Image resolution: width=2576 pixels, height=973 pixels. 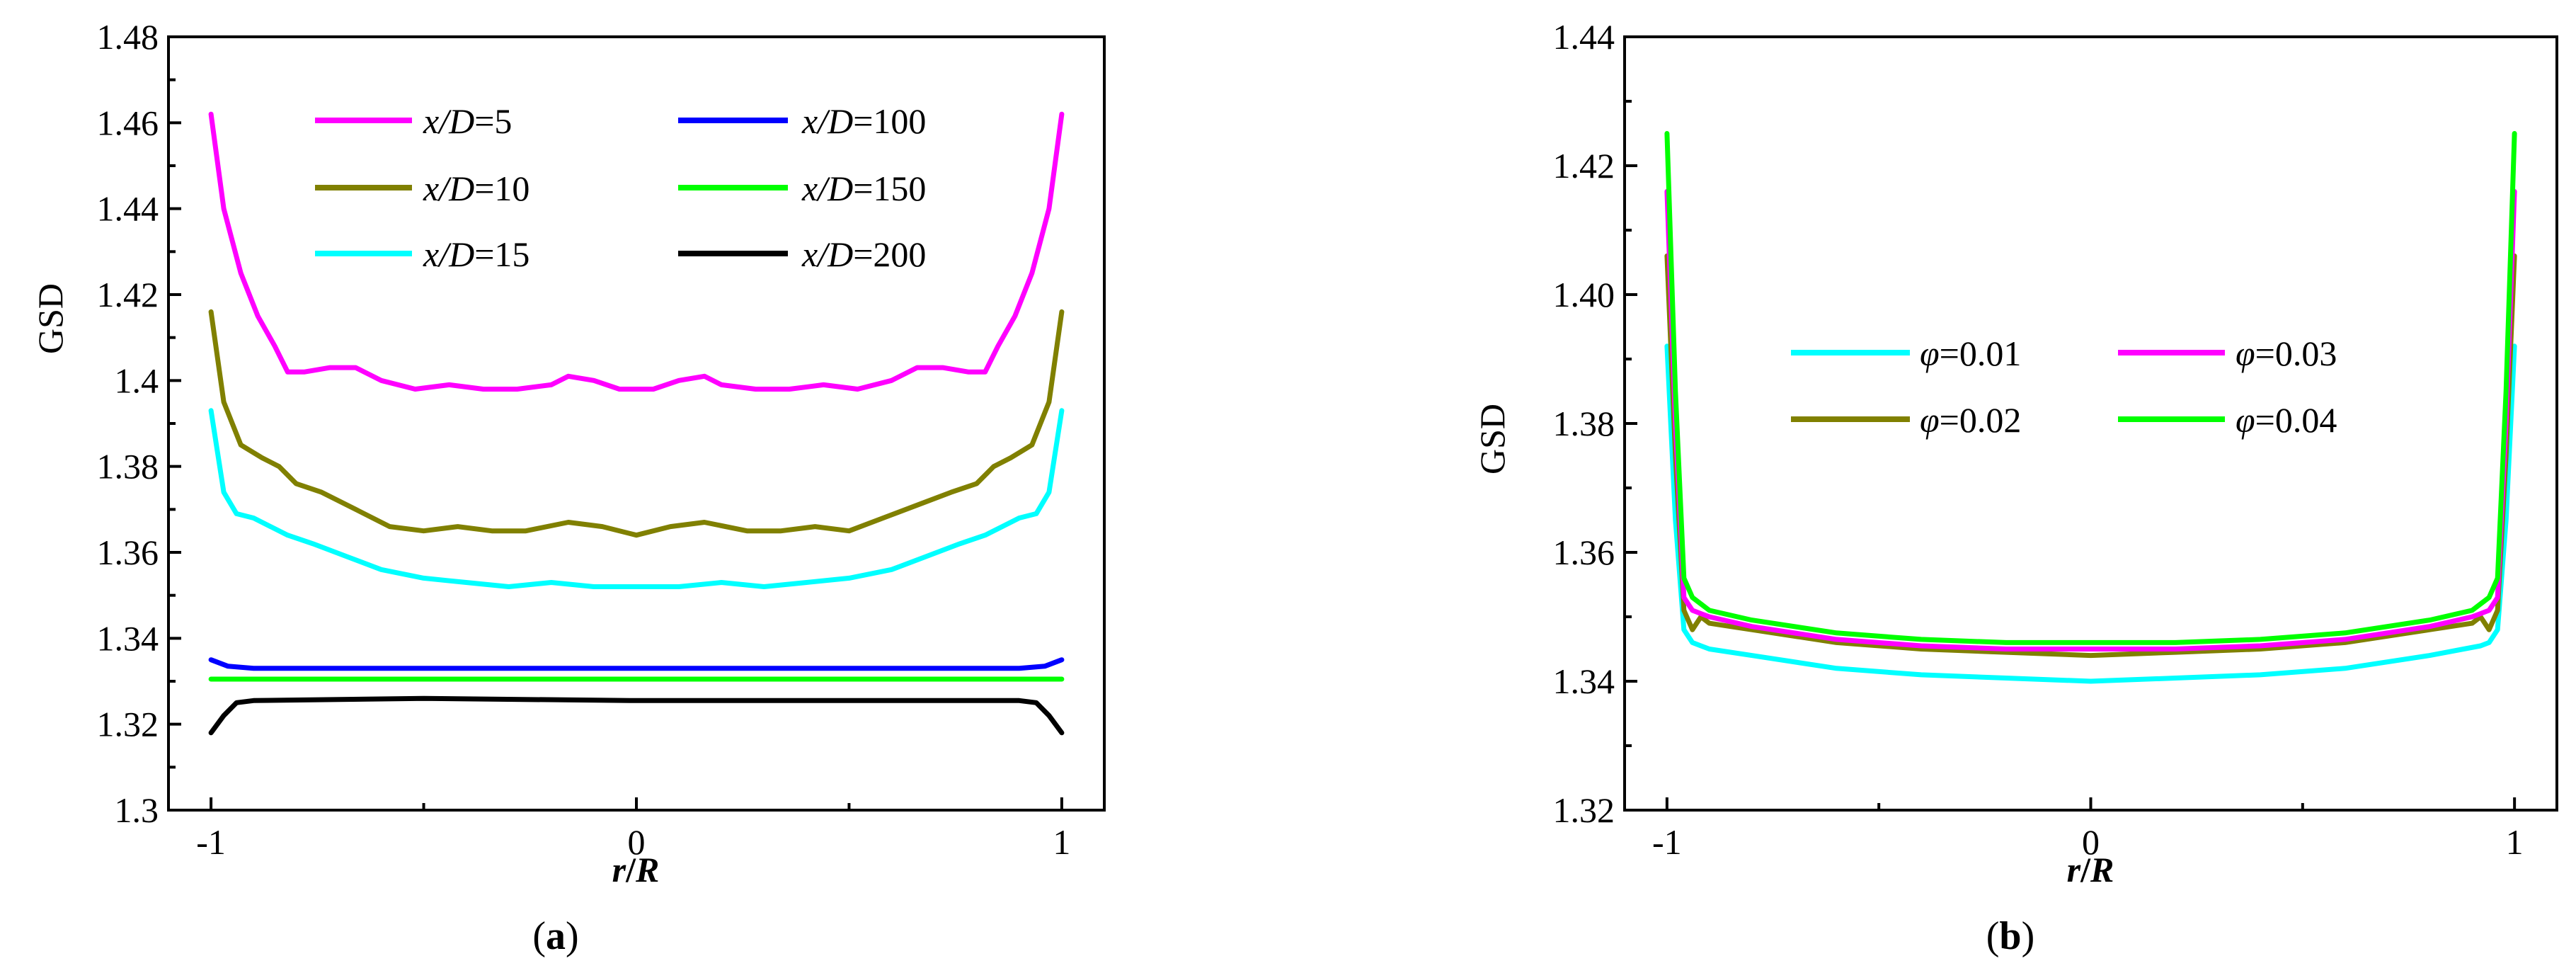 I want to click on legend-label: φ=0.02, so click(x=1970, y=420).